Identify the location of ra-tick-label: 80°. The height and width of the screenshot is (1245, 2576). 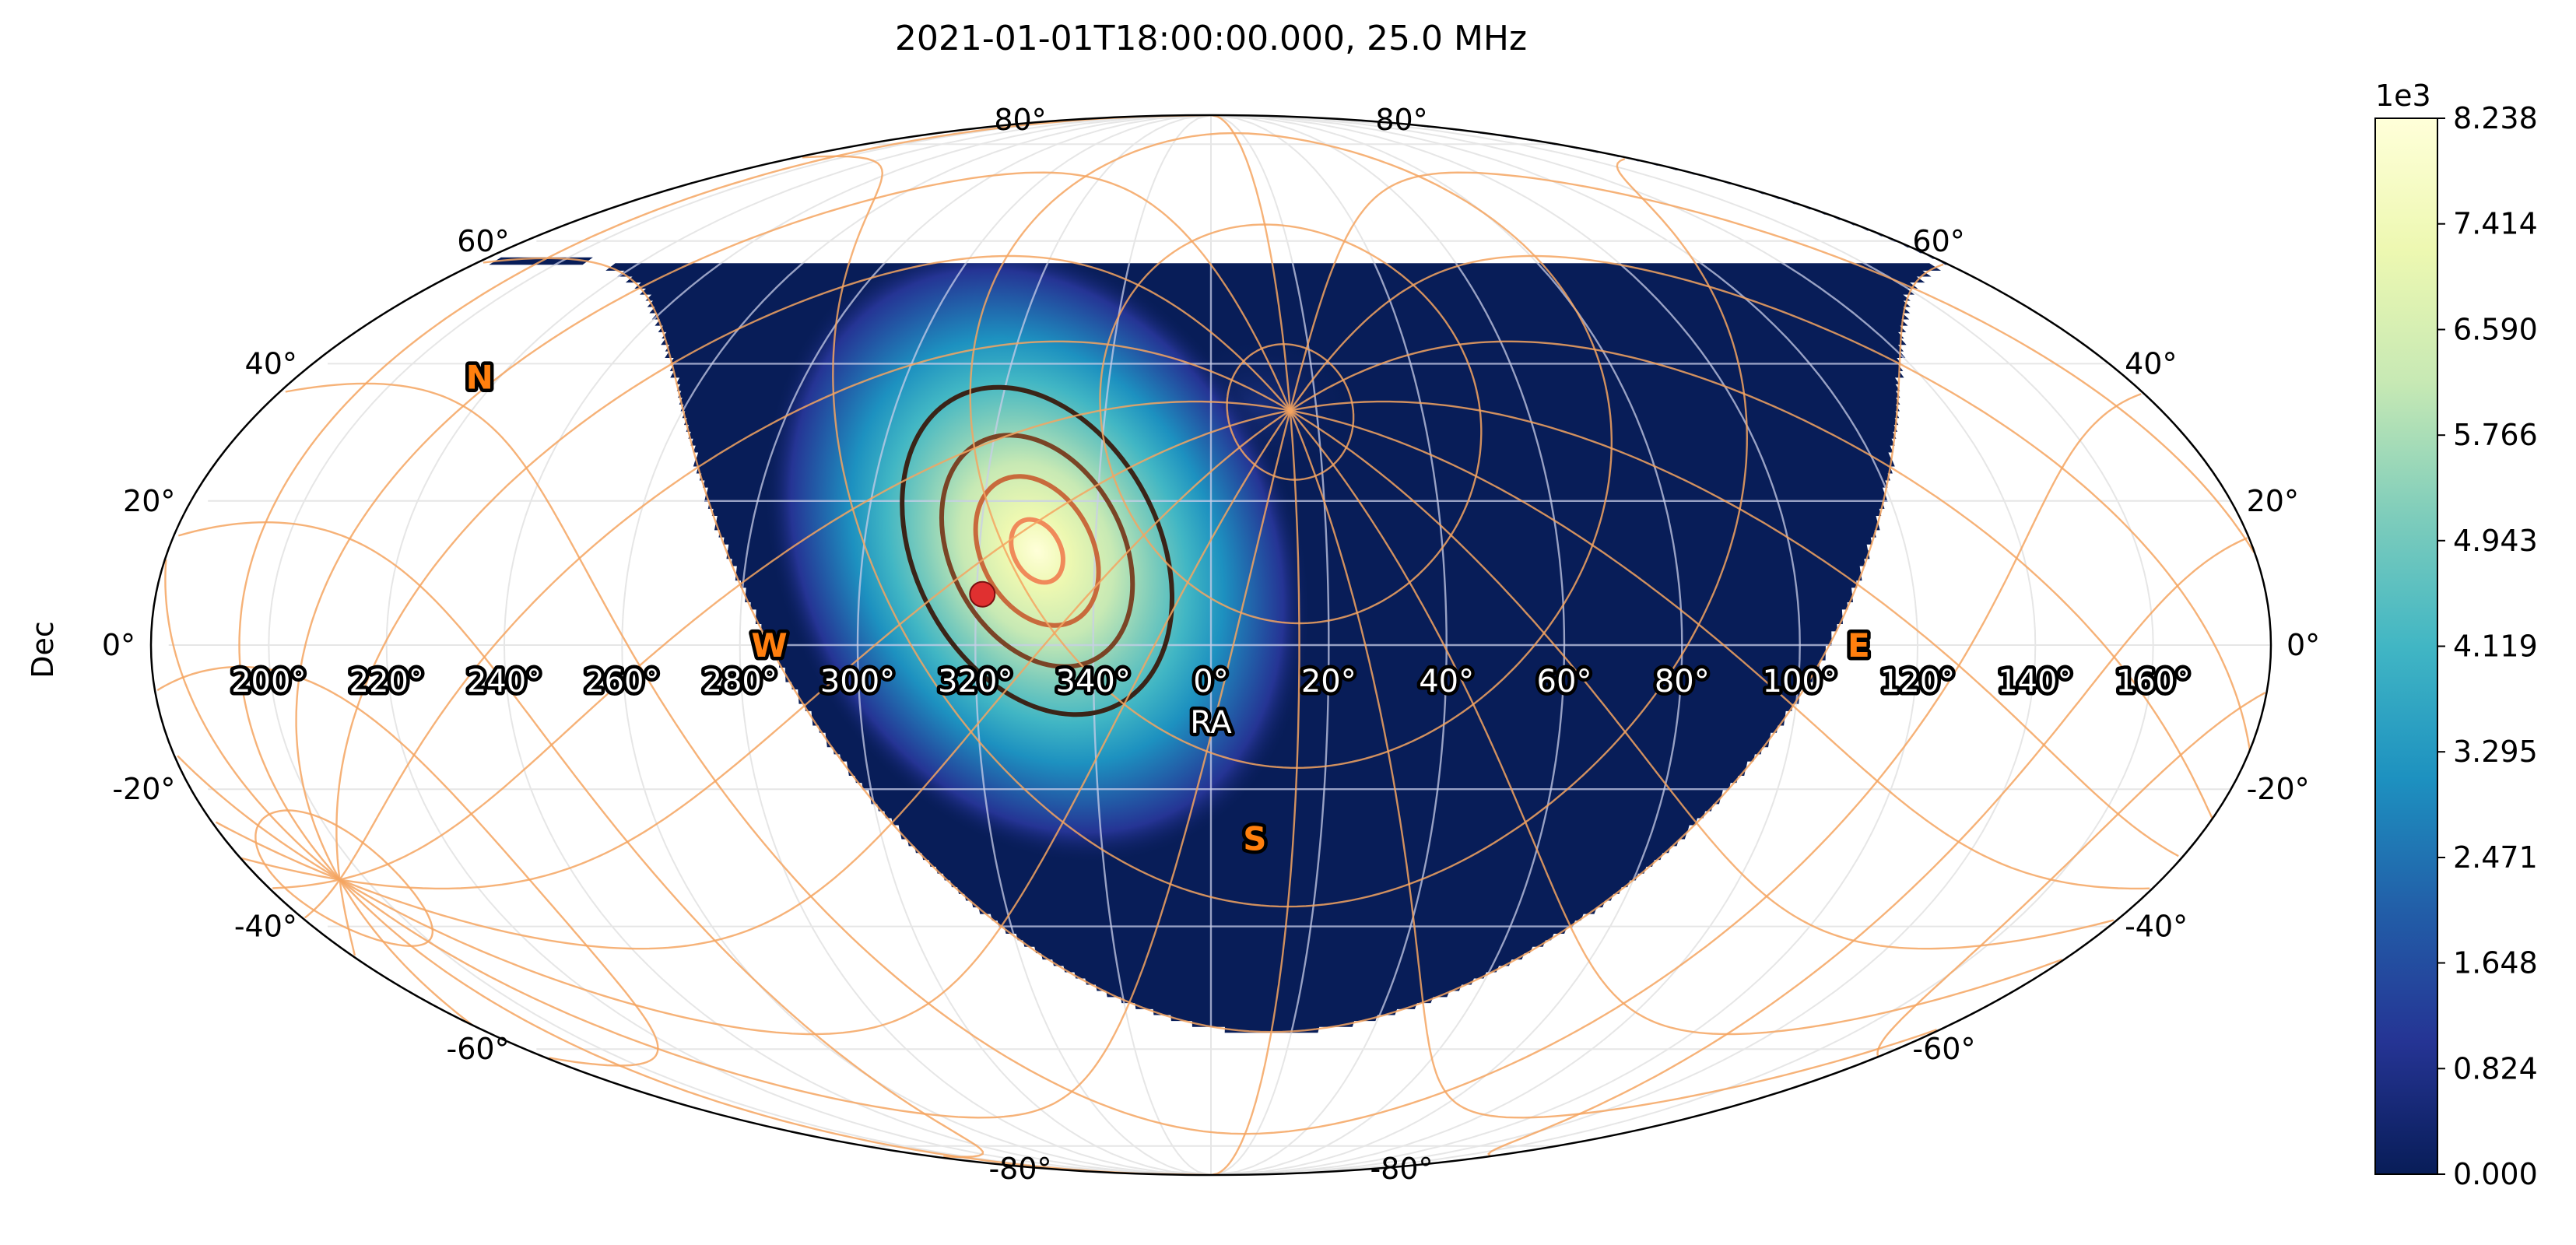
(1683, 682).